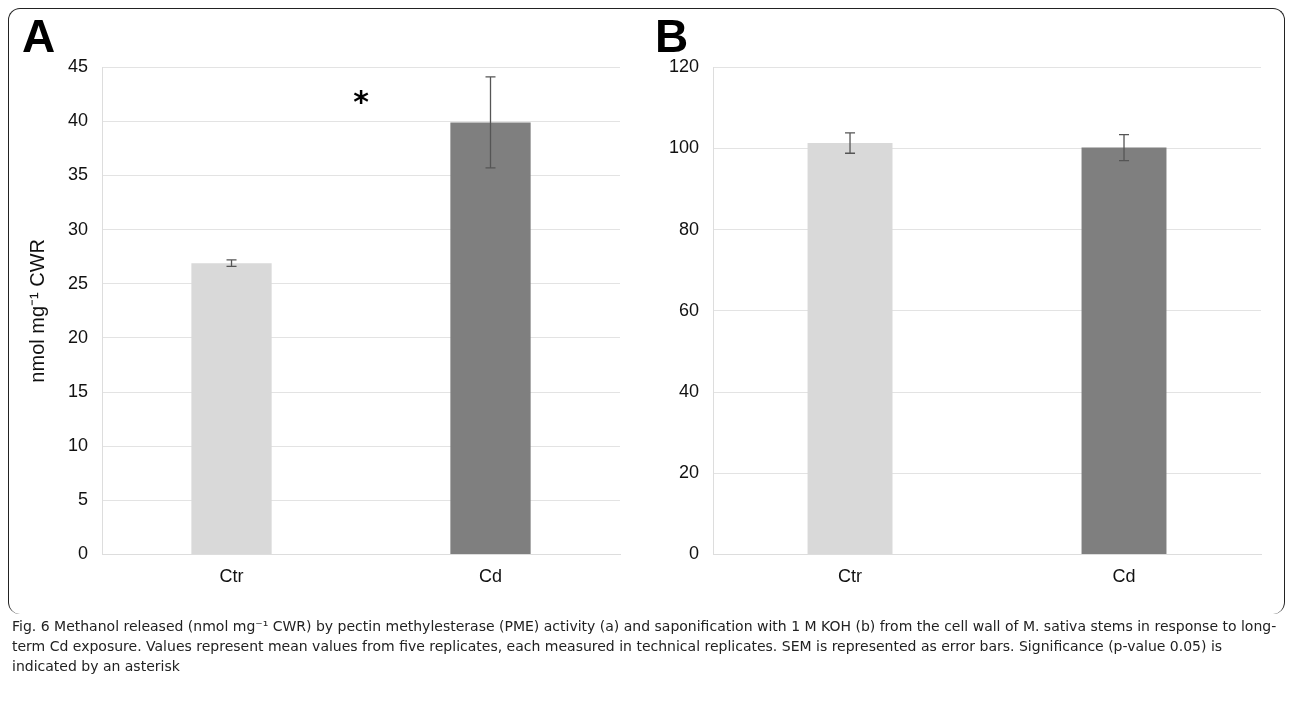 This screenshot has width=1293, height=702. Describe the element at coordinates (39, 36) in the screenshot. I see `chart-title: A` at that location.